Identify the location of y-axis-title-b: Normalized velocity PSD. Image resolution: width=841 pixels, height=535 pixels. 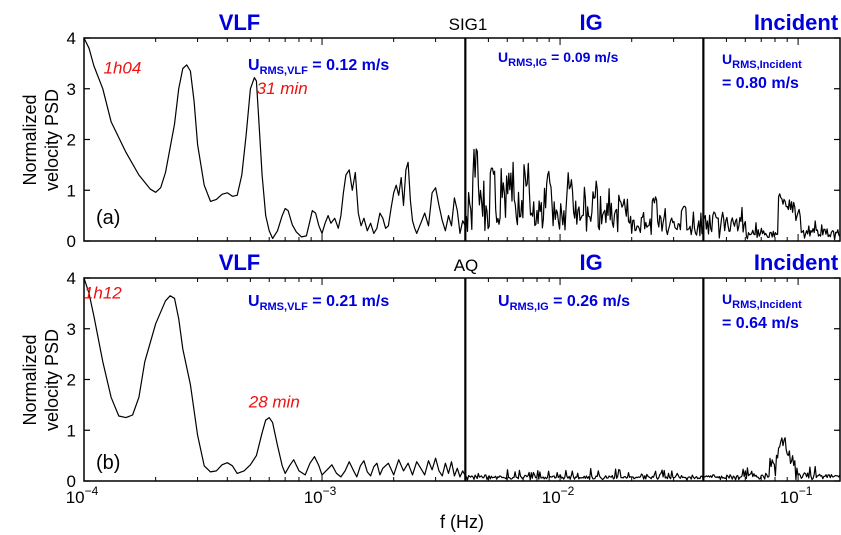
(41, 380).